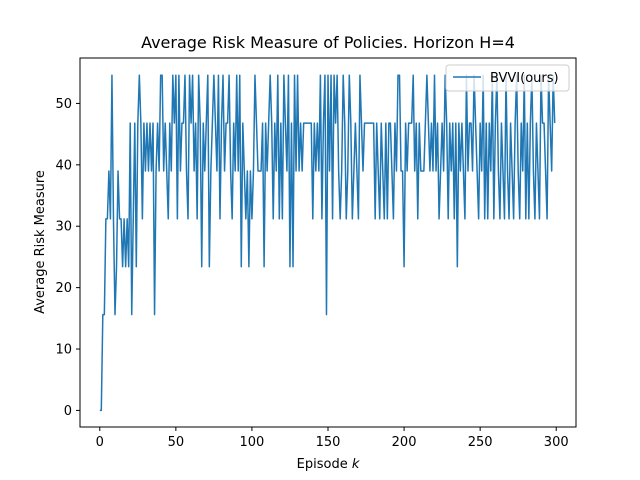  I want to click on x-tick-label-150: 150, so click(328, 442).